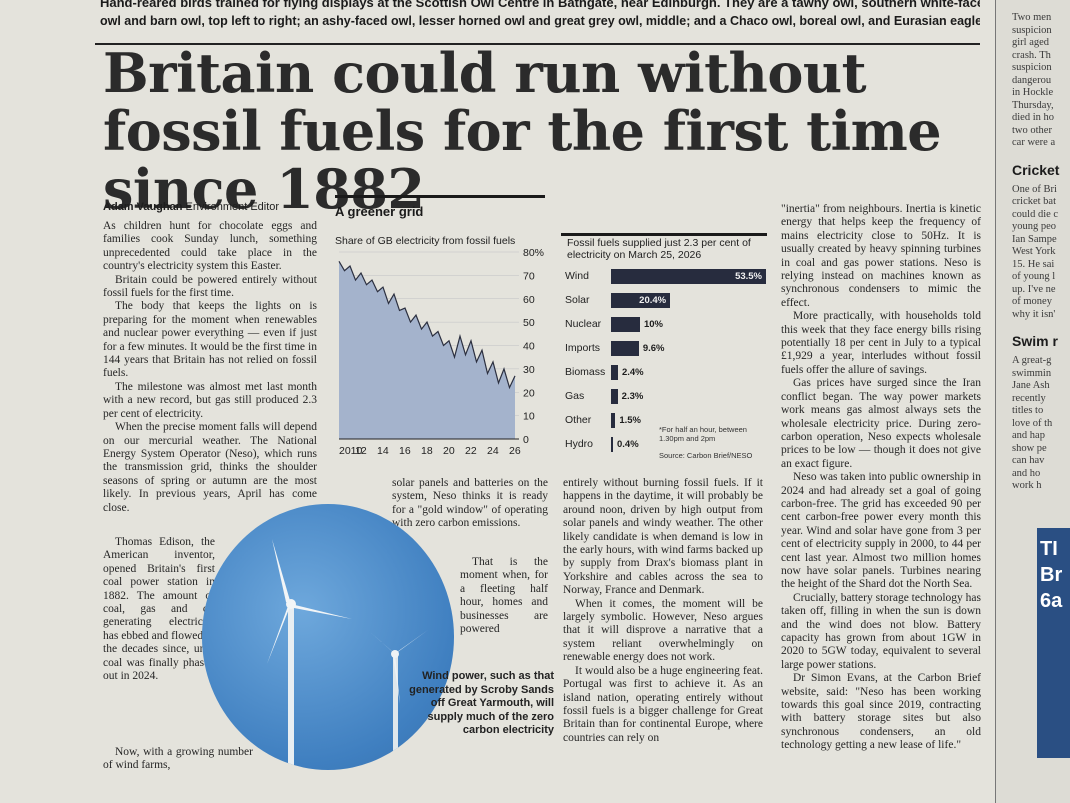  What do you see at coordinates (1034, 314) in the screenshot?
I see `sidebar-text-line: why it isn'` at bounding box center [1034, 314].